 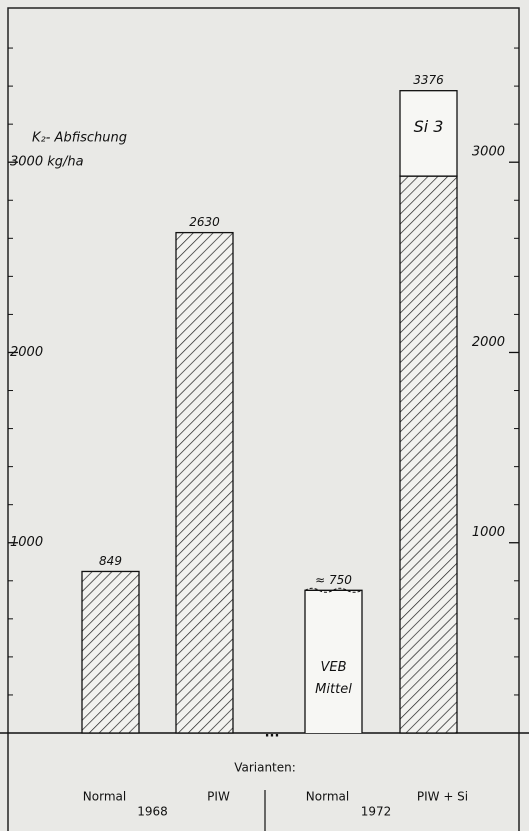 I want to click on total-label: 3376, so click(x=428, y=80).